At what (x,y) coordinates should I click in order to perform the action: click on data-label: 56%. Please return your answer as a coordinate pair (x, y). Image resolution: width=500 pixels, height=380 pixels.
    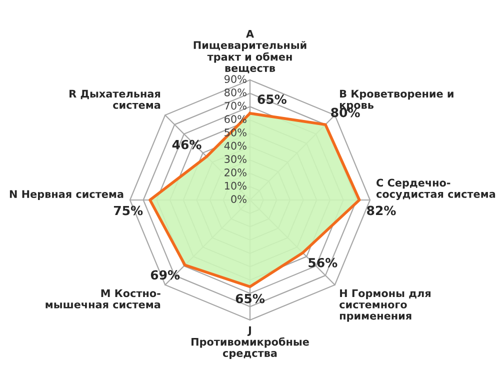
    Looking at the image, I should click on (323, 263).